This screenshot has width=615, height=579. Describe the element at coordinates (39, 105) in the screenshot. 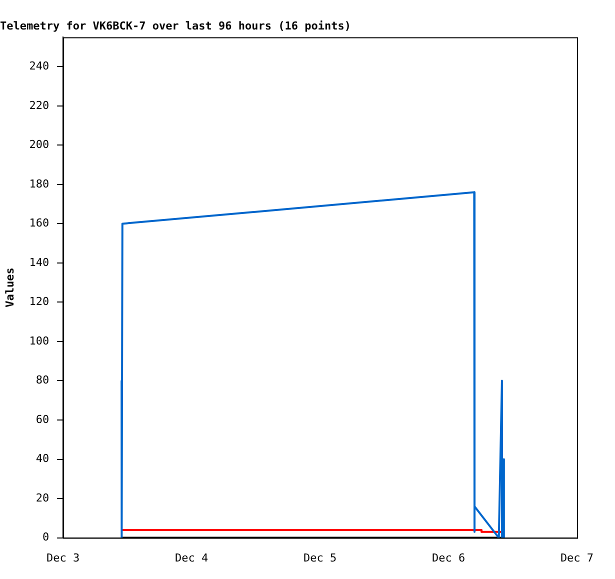

I see `y-tick-label: 220` at that location.